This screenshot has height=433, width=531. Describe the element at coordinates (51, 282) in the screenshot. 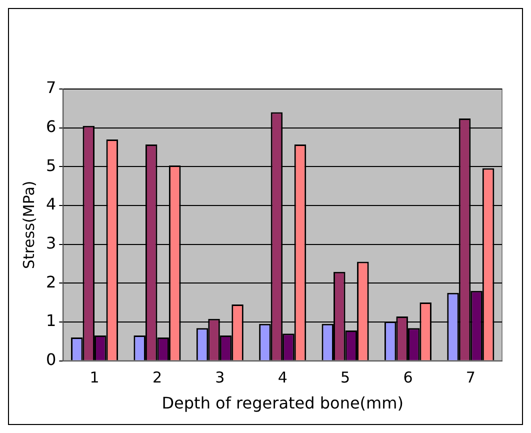

I see `y-tick-label: 2` at that location.